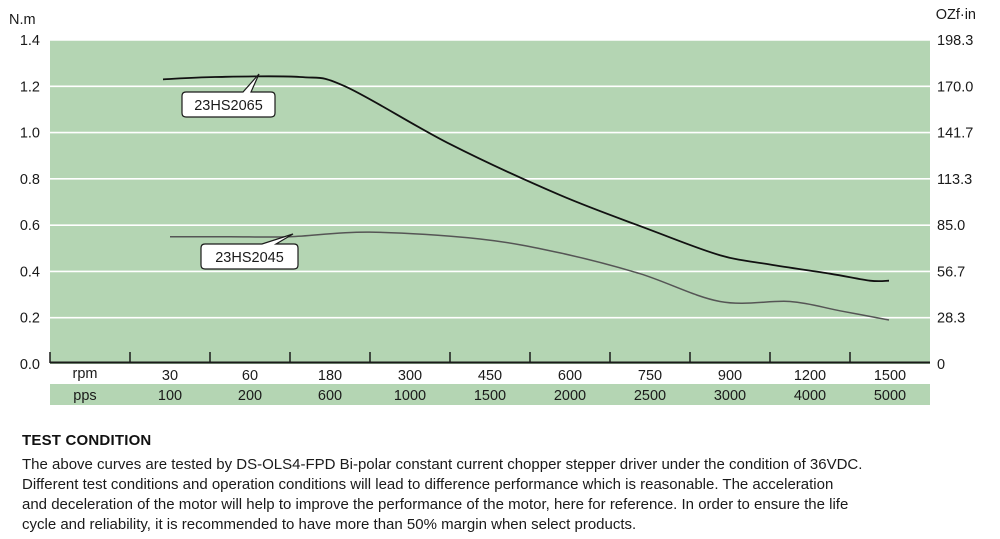 This screenshot has width=1000, height=539. Describe the element at coordinates (30, 319) in the screenshot. I see `left-y-tick-label: 0.2` at that location.